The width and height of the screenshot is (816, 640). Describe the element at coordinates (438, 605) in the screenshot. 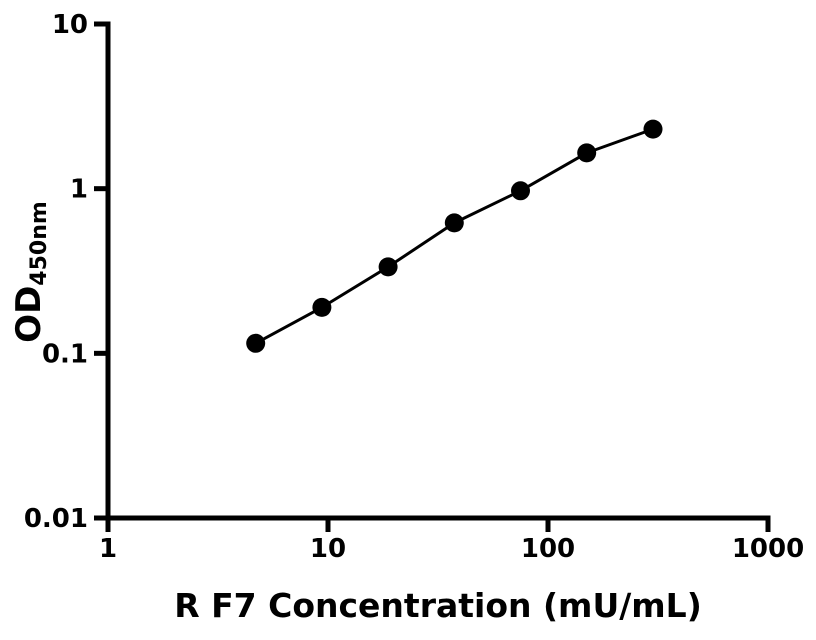

I see `x-axis-title: R F7 Concentration (mU/mL)` at that location.